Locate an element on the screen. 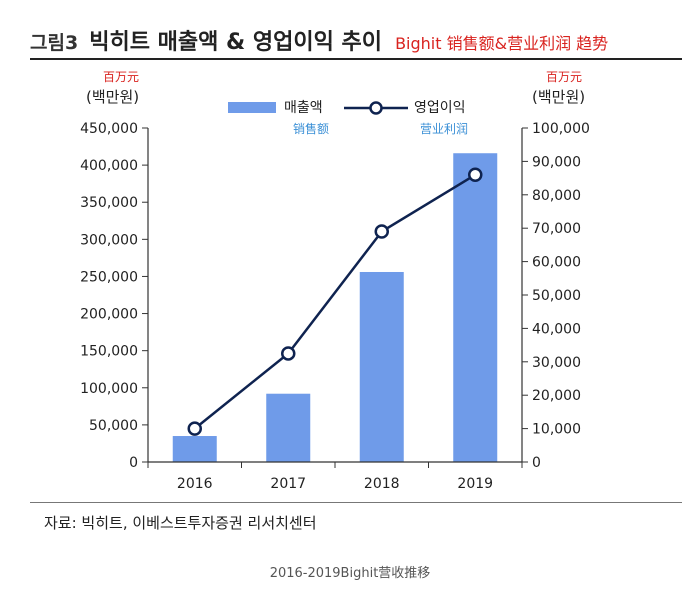 This screenshot has width=700, height=592. right-tick-label: 0 is located at coordinates (536, 463).